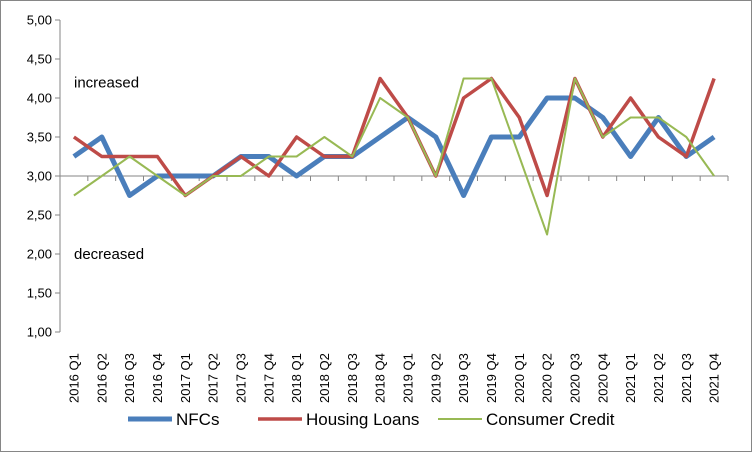  Describe the element at coordinates (268, 378) in the screenshot. I see `x-tick-label: 2017 Q4` at that location.